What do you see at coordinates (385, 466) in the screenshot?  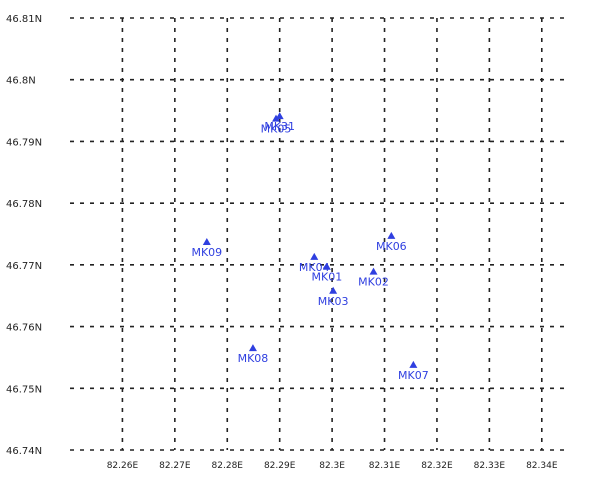 I see `x-tick-label: 82.31E` at bounding box center [385, 466].